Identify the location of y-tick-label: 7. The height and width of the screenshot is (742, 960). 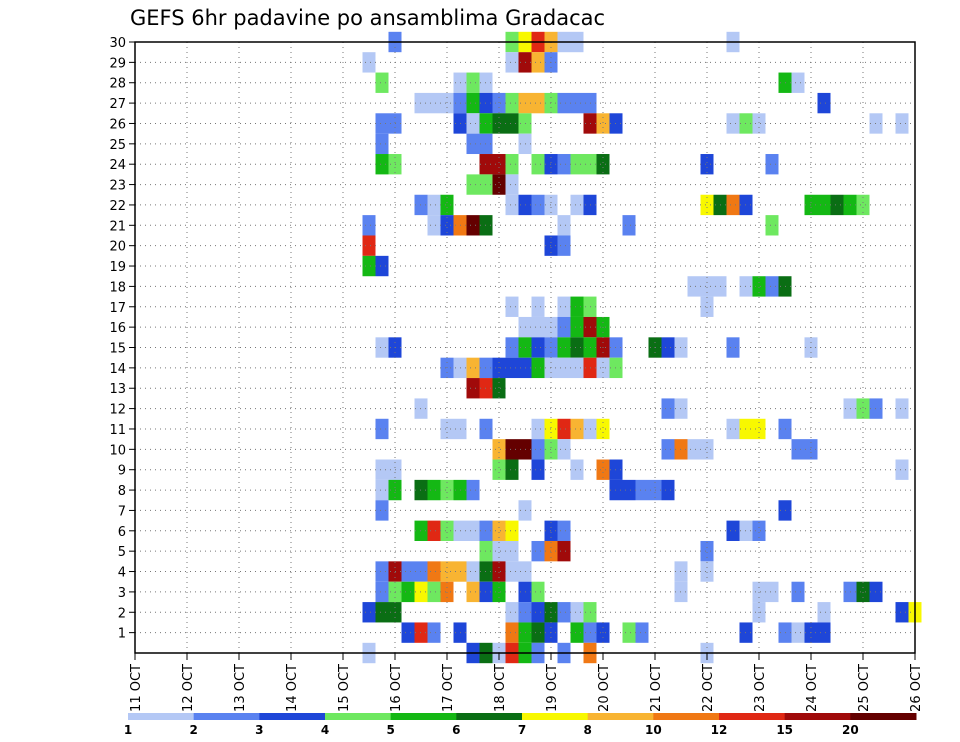
(122, 511).